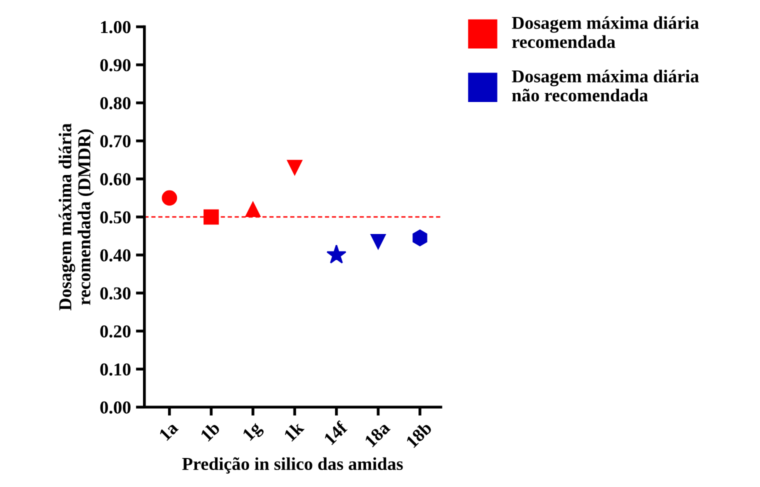  Describe the element at coordinates (419, 434) in the screenshot. I see `x-tick-label: 18b` at that location.